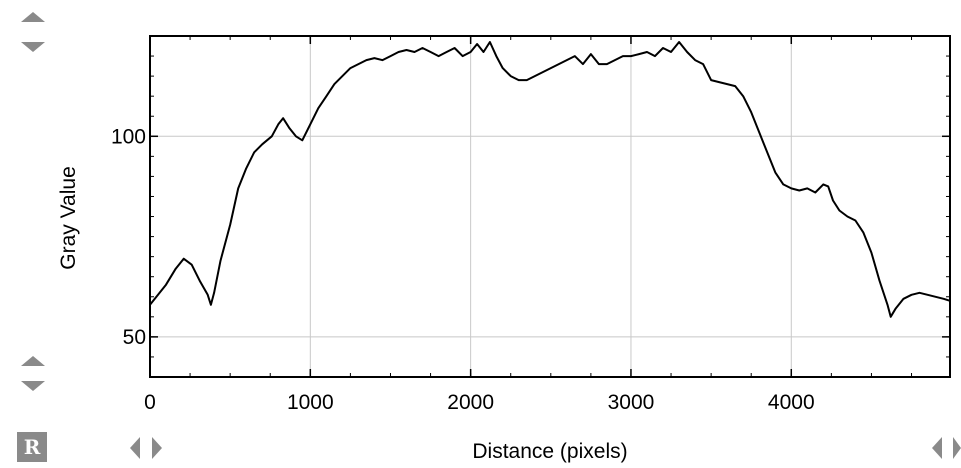  Describe the element at coordinates (32, 447) in the screenshot. I see `reset-range-button: R` at that location.